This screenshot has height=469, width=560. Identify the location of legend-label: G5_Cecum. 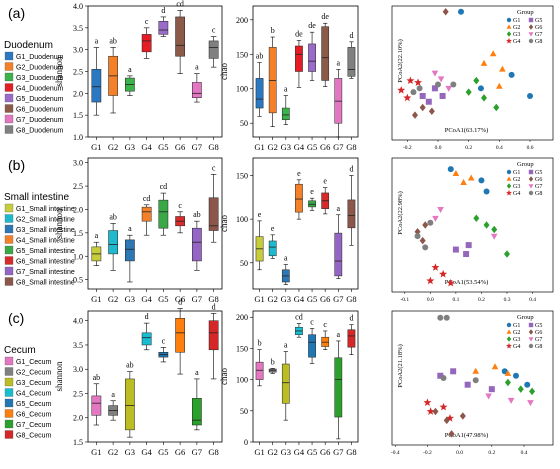
(34, 404).